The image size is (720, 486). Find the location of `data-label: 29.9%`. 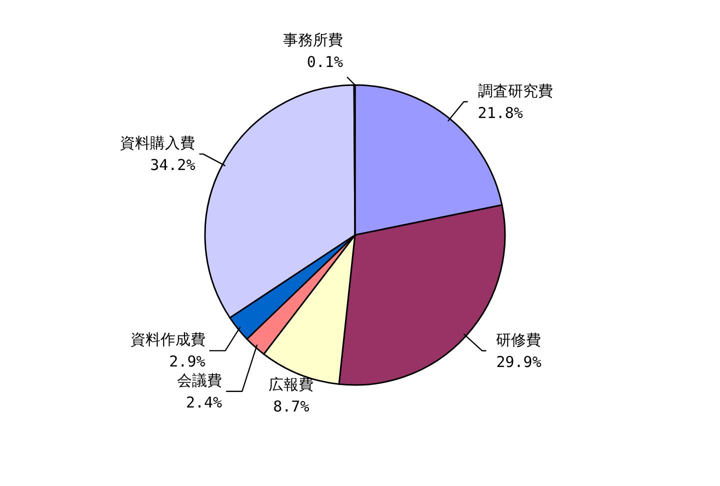

data-label: 29.9% is located at coordinates (519, 361).